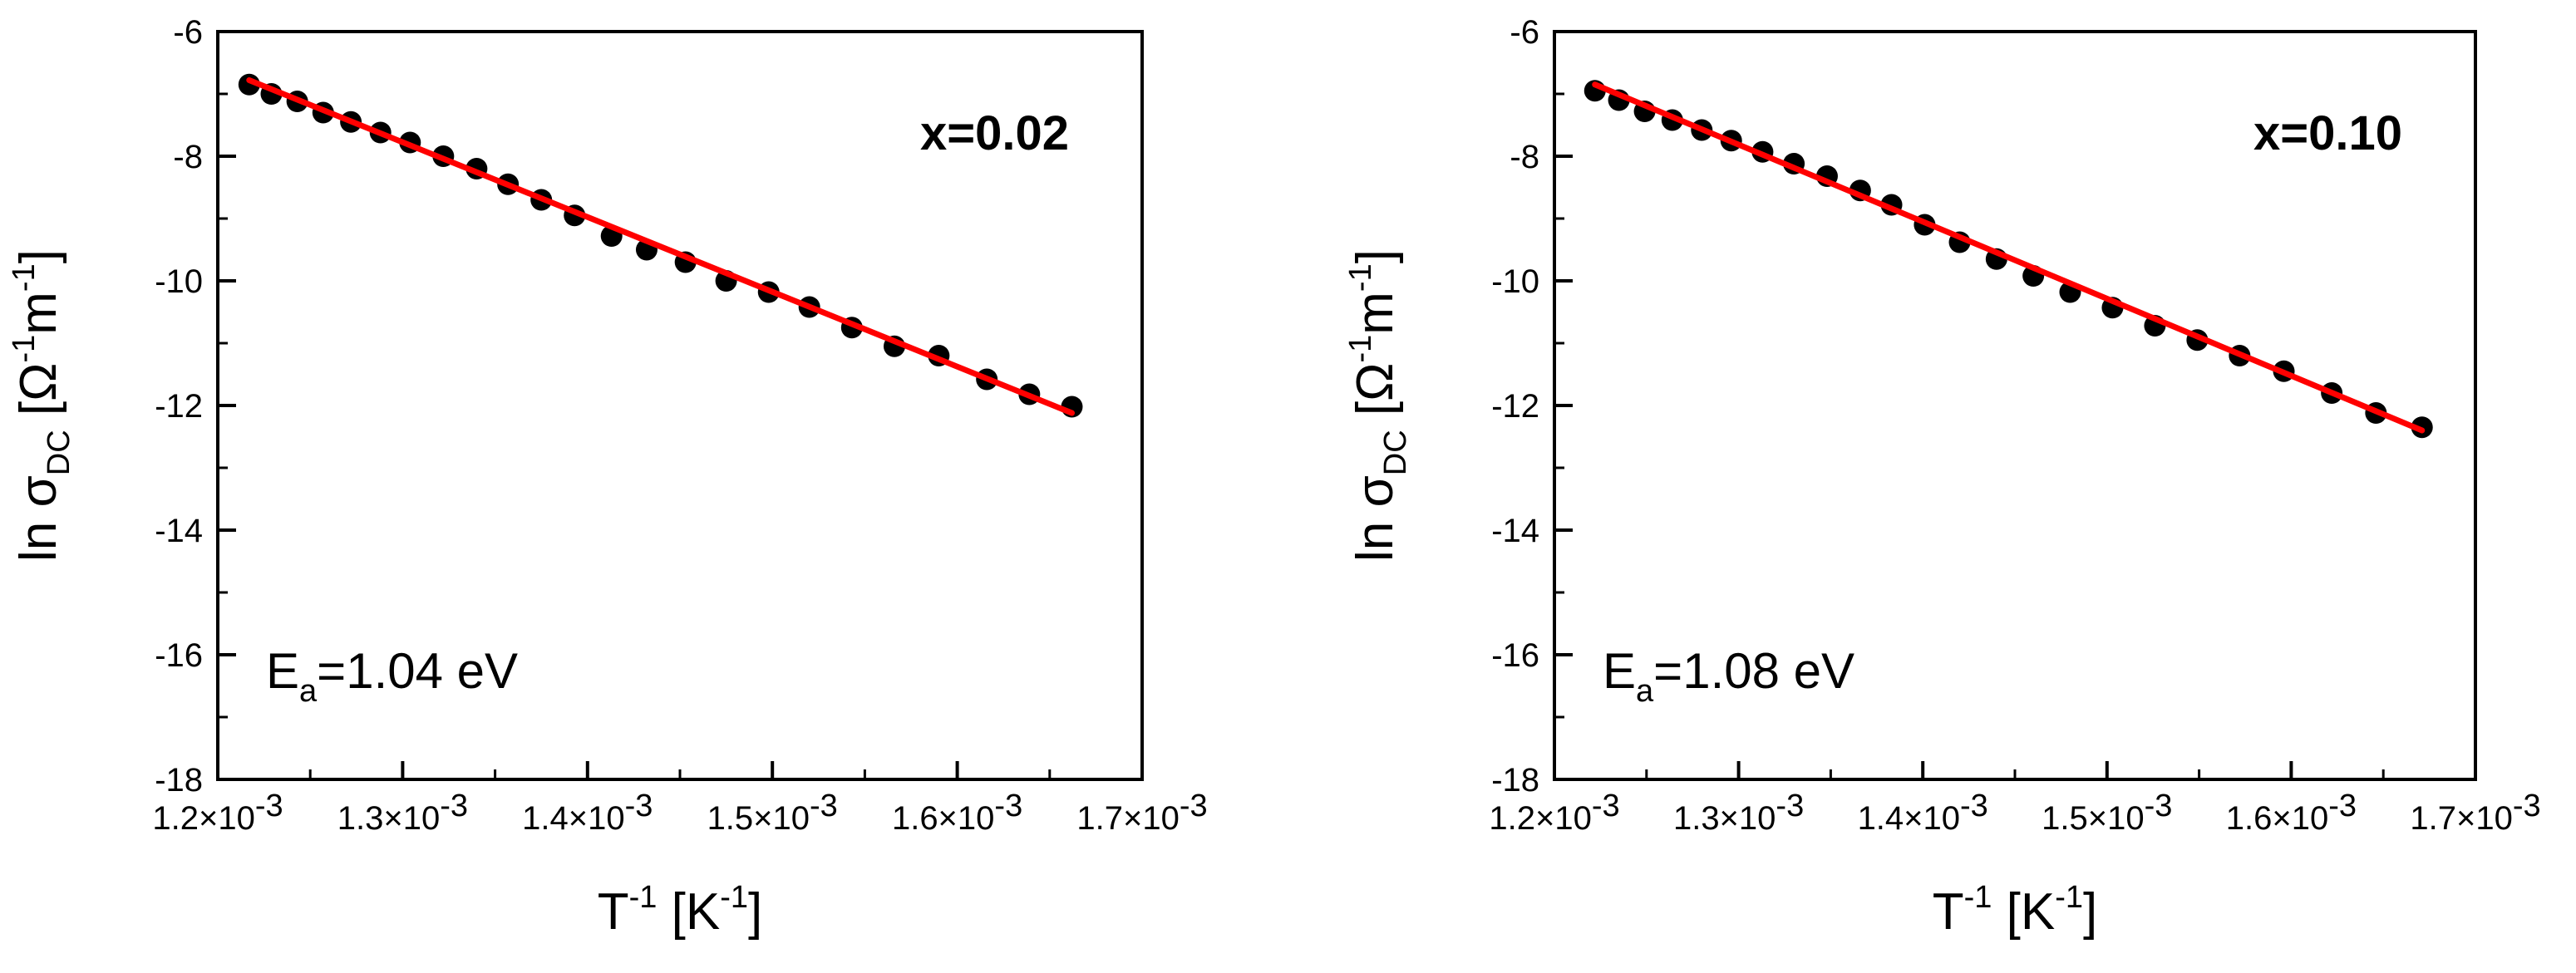 The image size is (2576, 973). What do you see at coordinates (417, 671) in the screenshot?
I see `annotation-value: =1.04 eV` at bounding box center [417, 671].